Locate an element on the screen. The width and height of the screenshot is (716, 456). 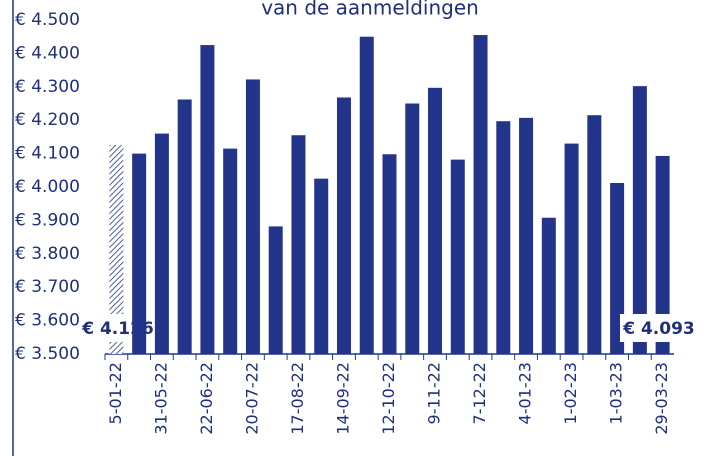
x-tick-label: 31-05-22 is located at coordinates (160, 398).